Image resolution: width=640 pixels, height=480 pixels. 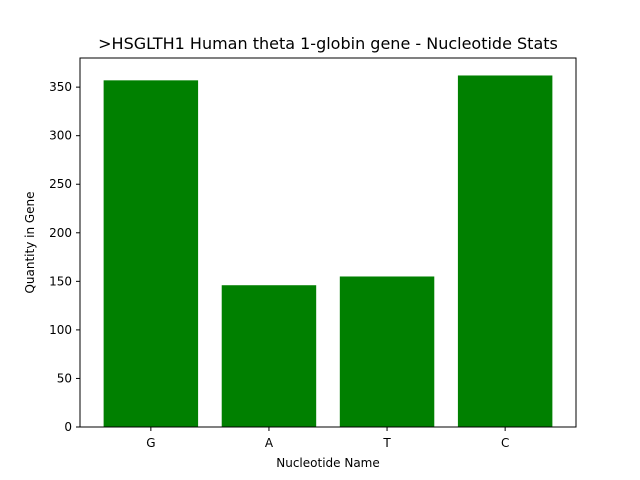 What do you see at coordinates (60, 330) in the screenshot?
I see `y-tick-label: 100` at bounding box center [60, 330].